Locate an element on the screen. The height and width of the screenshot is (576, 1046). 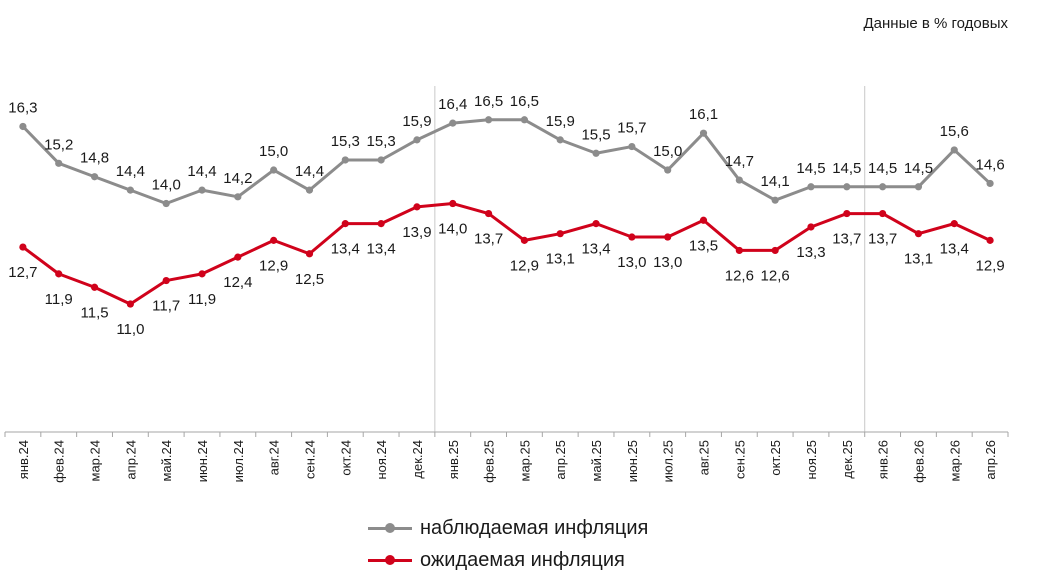
data-label-observed: 15,0 is located at coordinates (667, 151).